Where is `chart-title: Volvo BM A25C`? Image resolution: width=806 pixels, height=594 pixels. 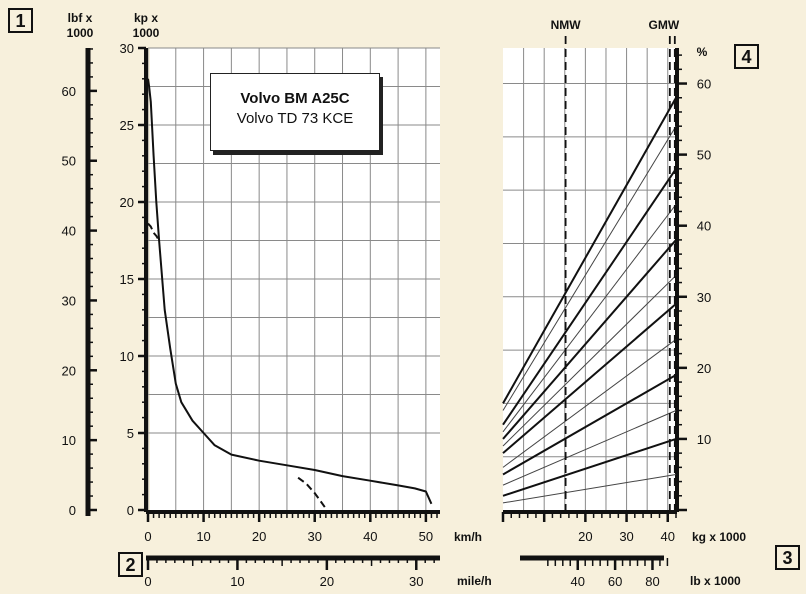
chart-title: Volvo BM A25C is located at coordinates (295, 98).